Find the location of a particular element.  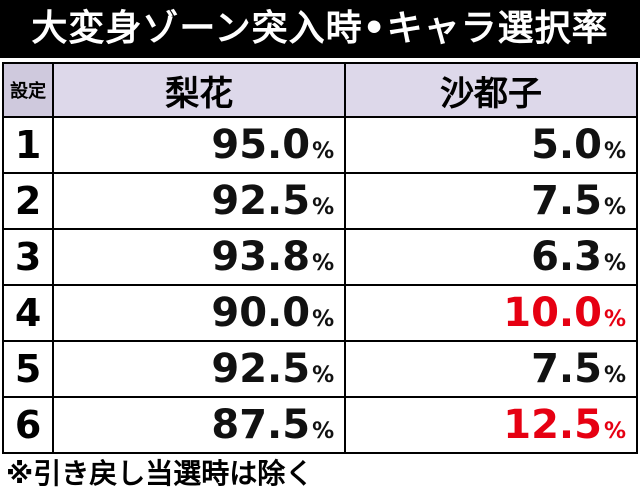

setting-cell: 2 is located at coordinates (28, 201).